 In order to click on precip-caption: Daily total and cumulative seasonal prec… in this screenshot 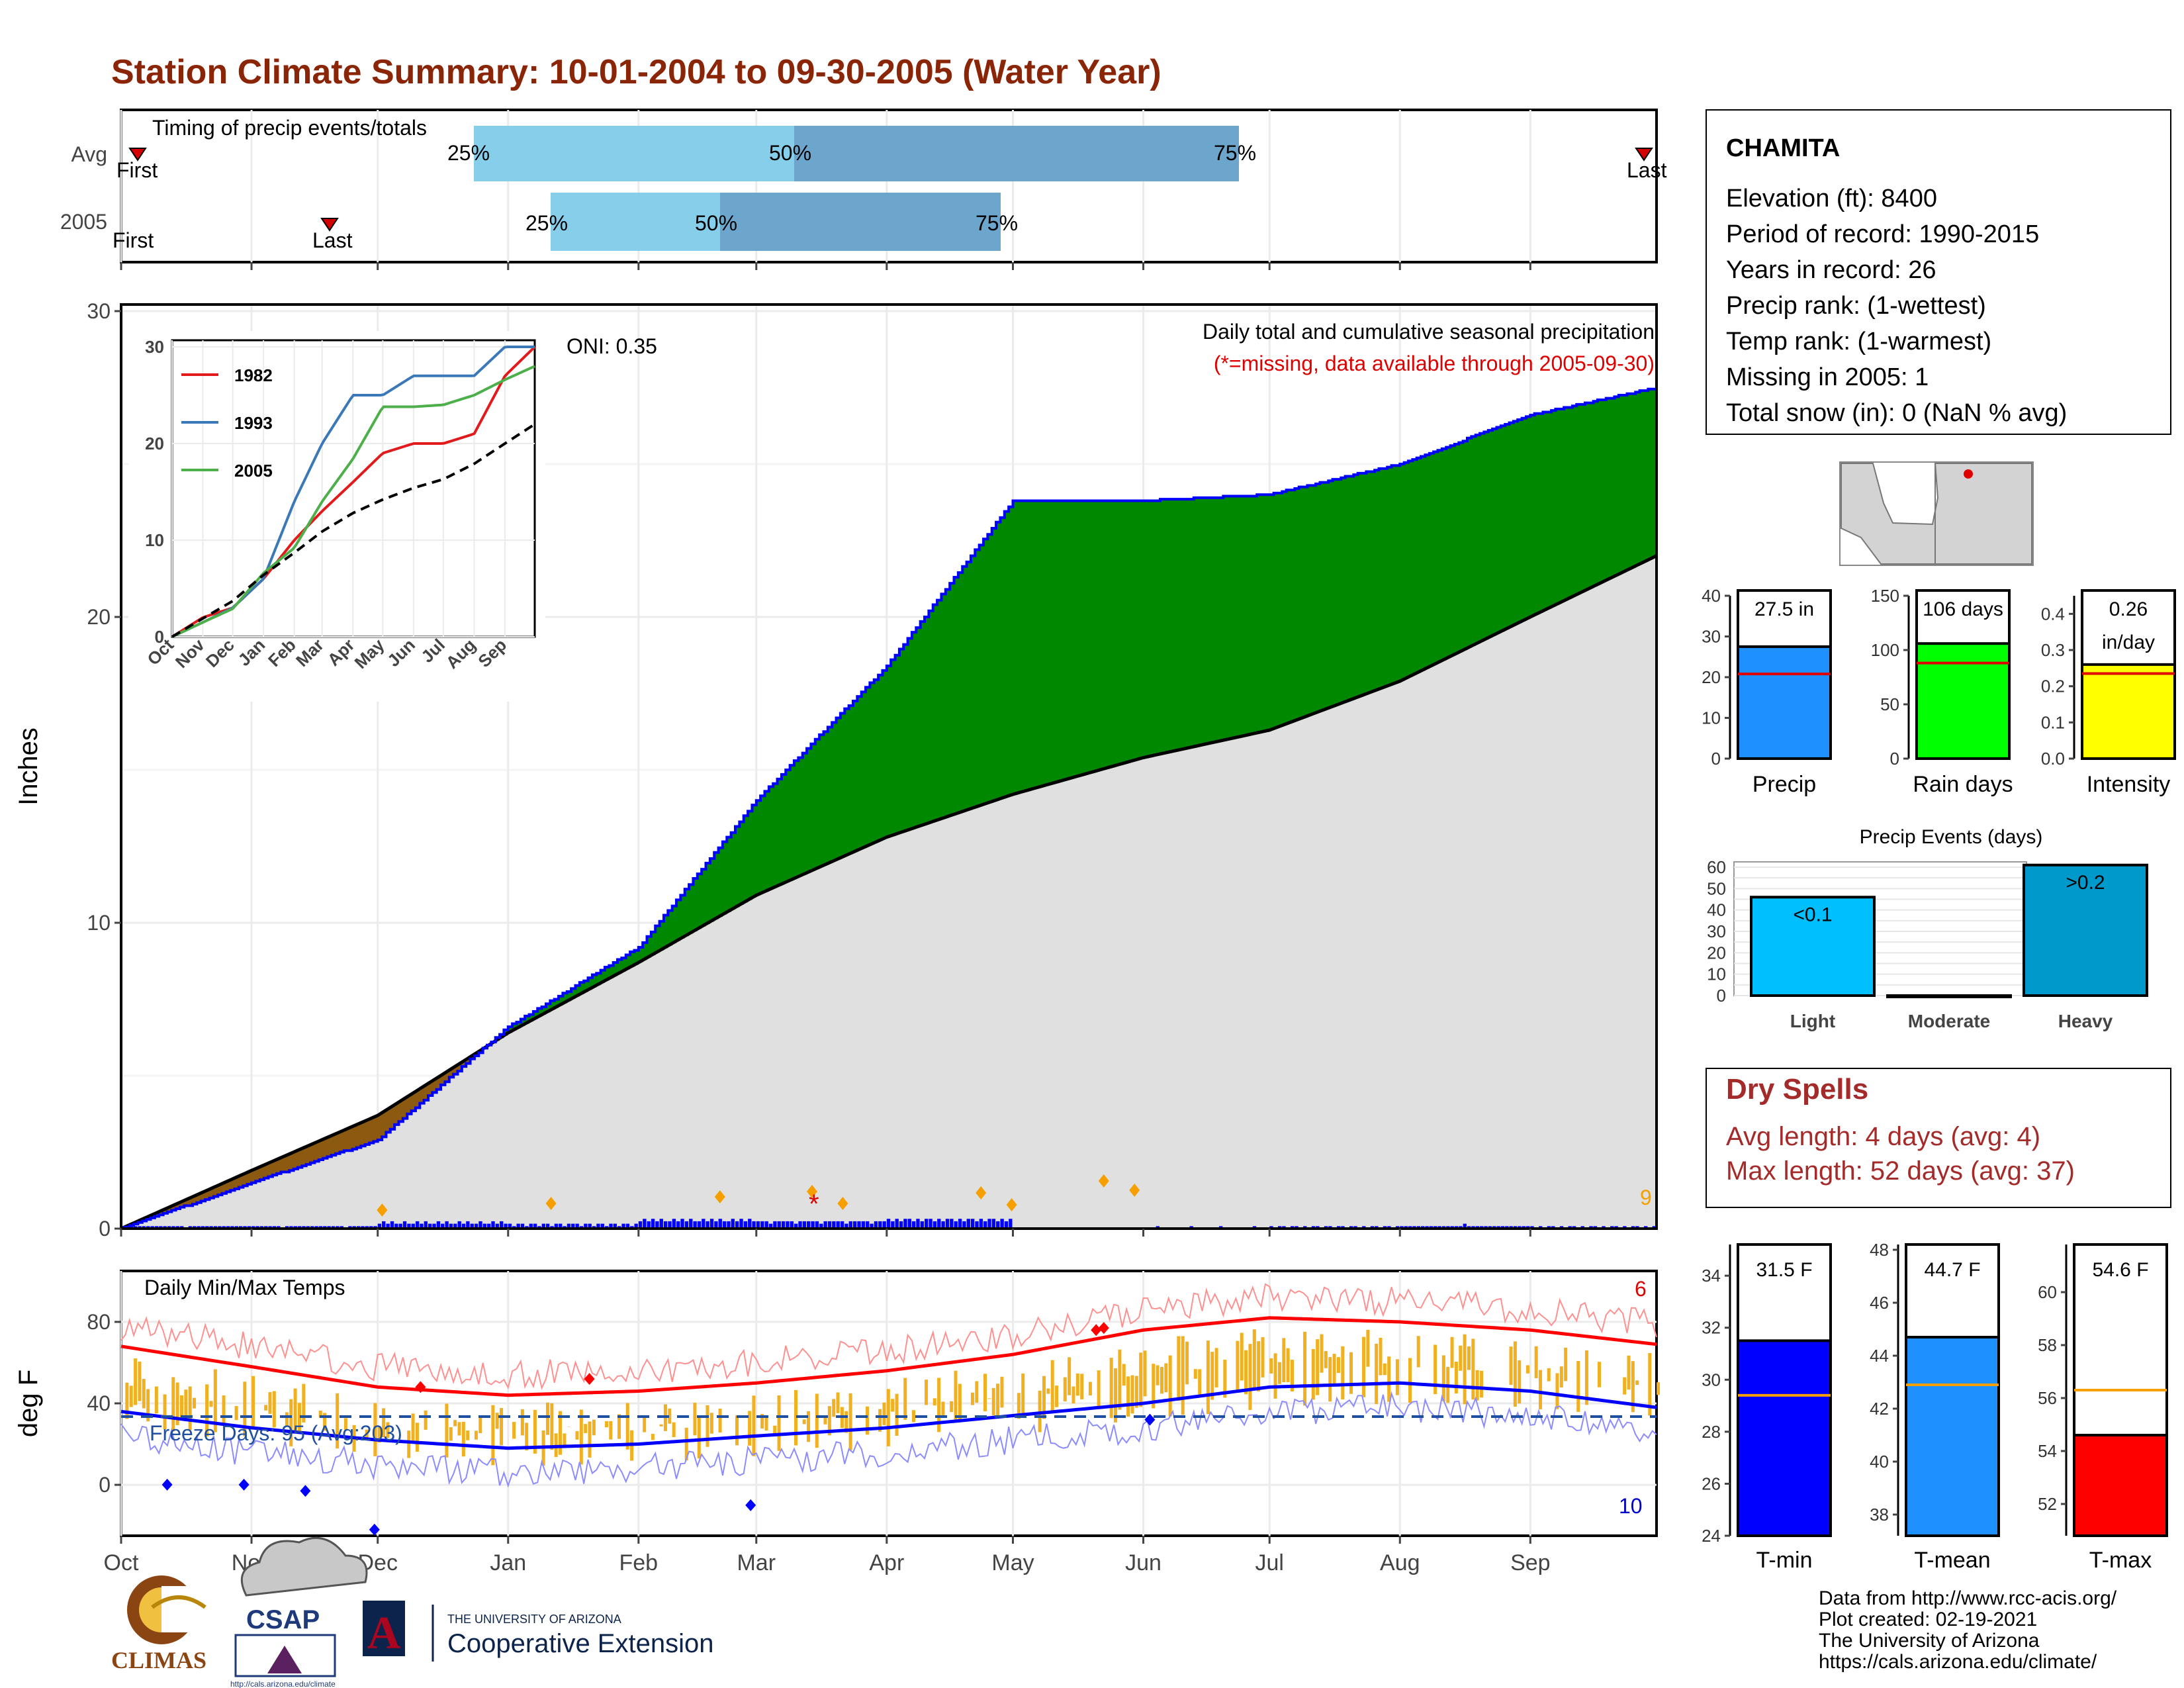, I will do `click(1429, 332)`.